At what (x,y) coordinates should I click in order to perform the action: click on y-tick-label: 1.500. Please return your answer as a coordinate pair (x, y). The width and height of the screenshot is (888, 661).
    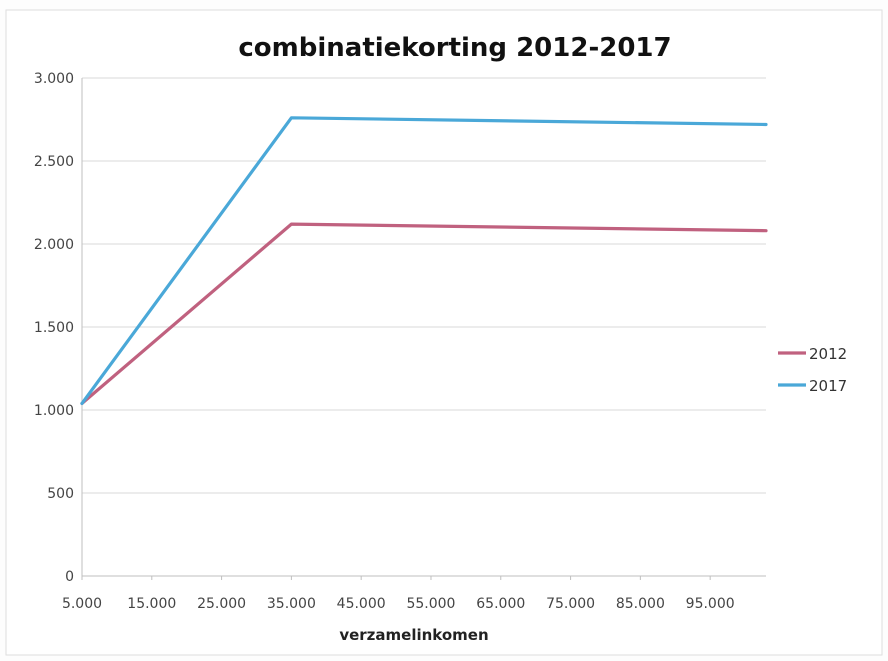
    Looking at the image, I should click on (54, 328).